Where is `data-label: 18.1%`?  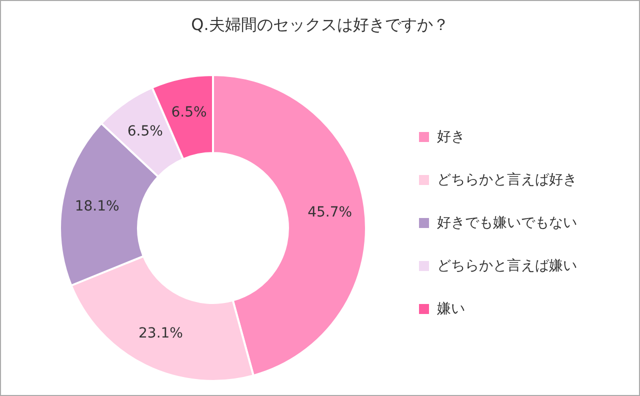
data-label: 18.1% is located at coordinates (97, 206).